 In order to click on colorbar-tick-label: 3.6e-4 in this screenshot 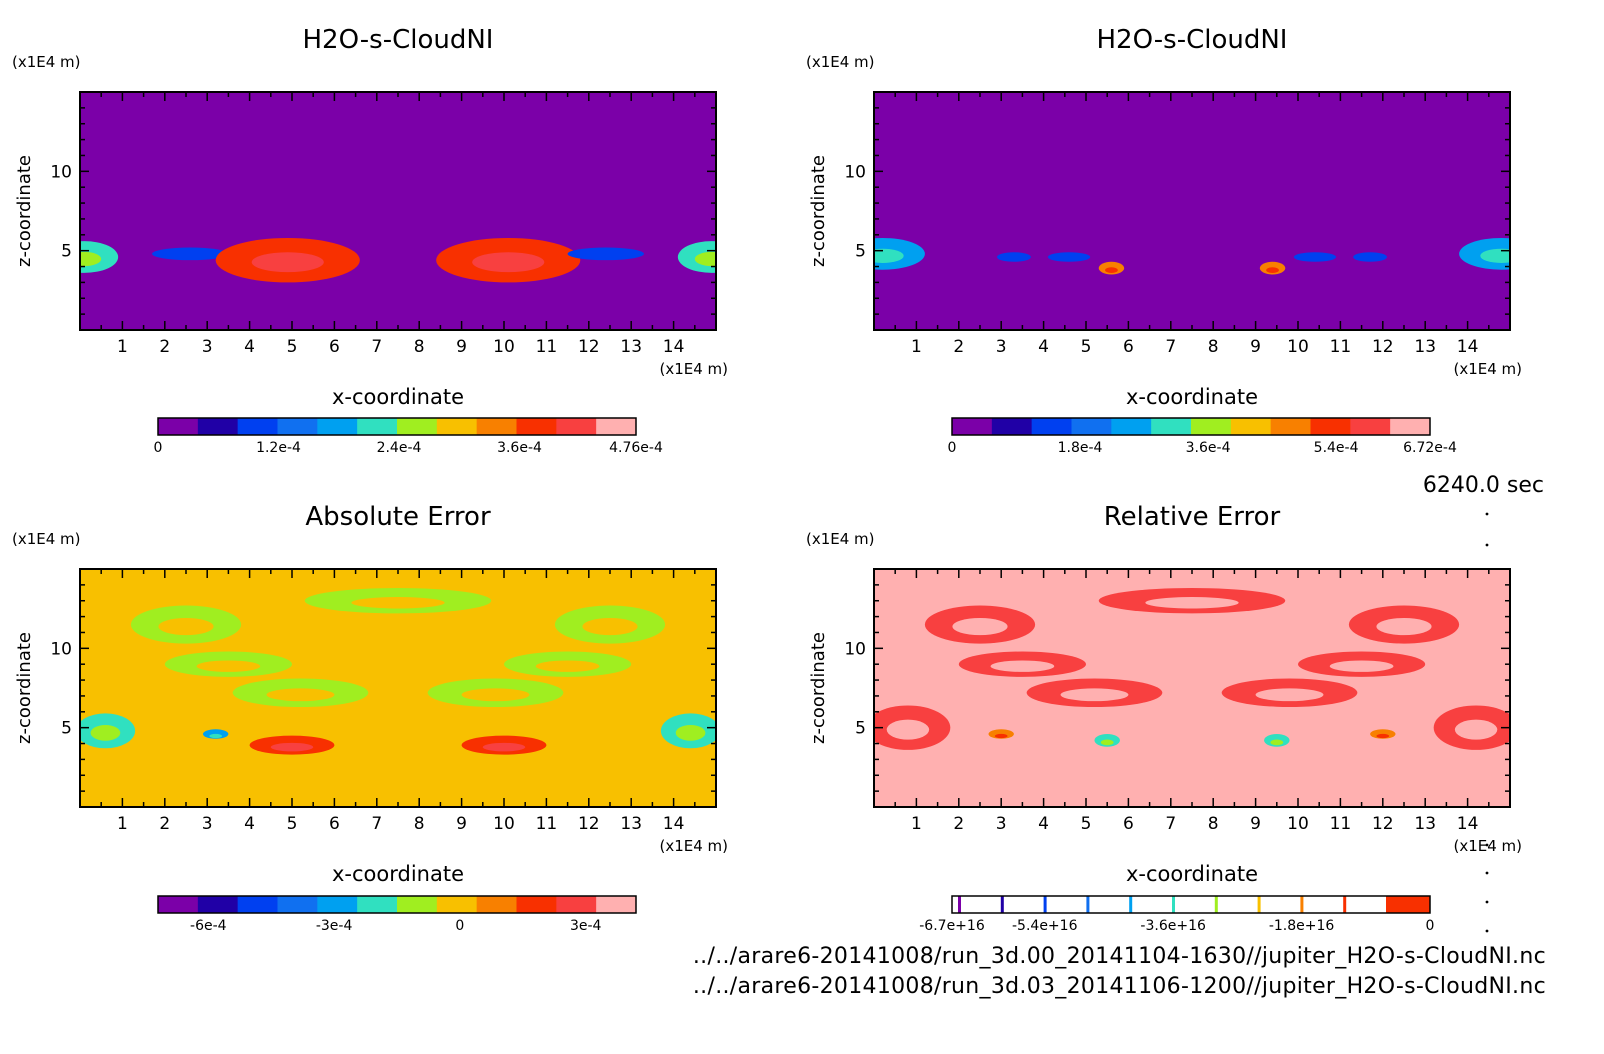, I will do `click(1208, 448)`.